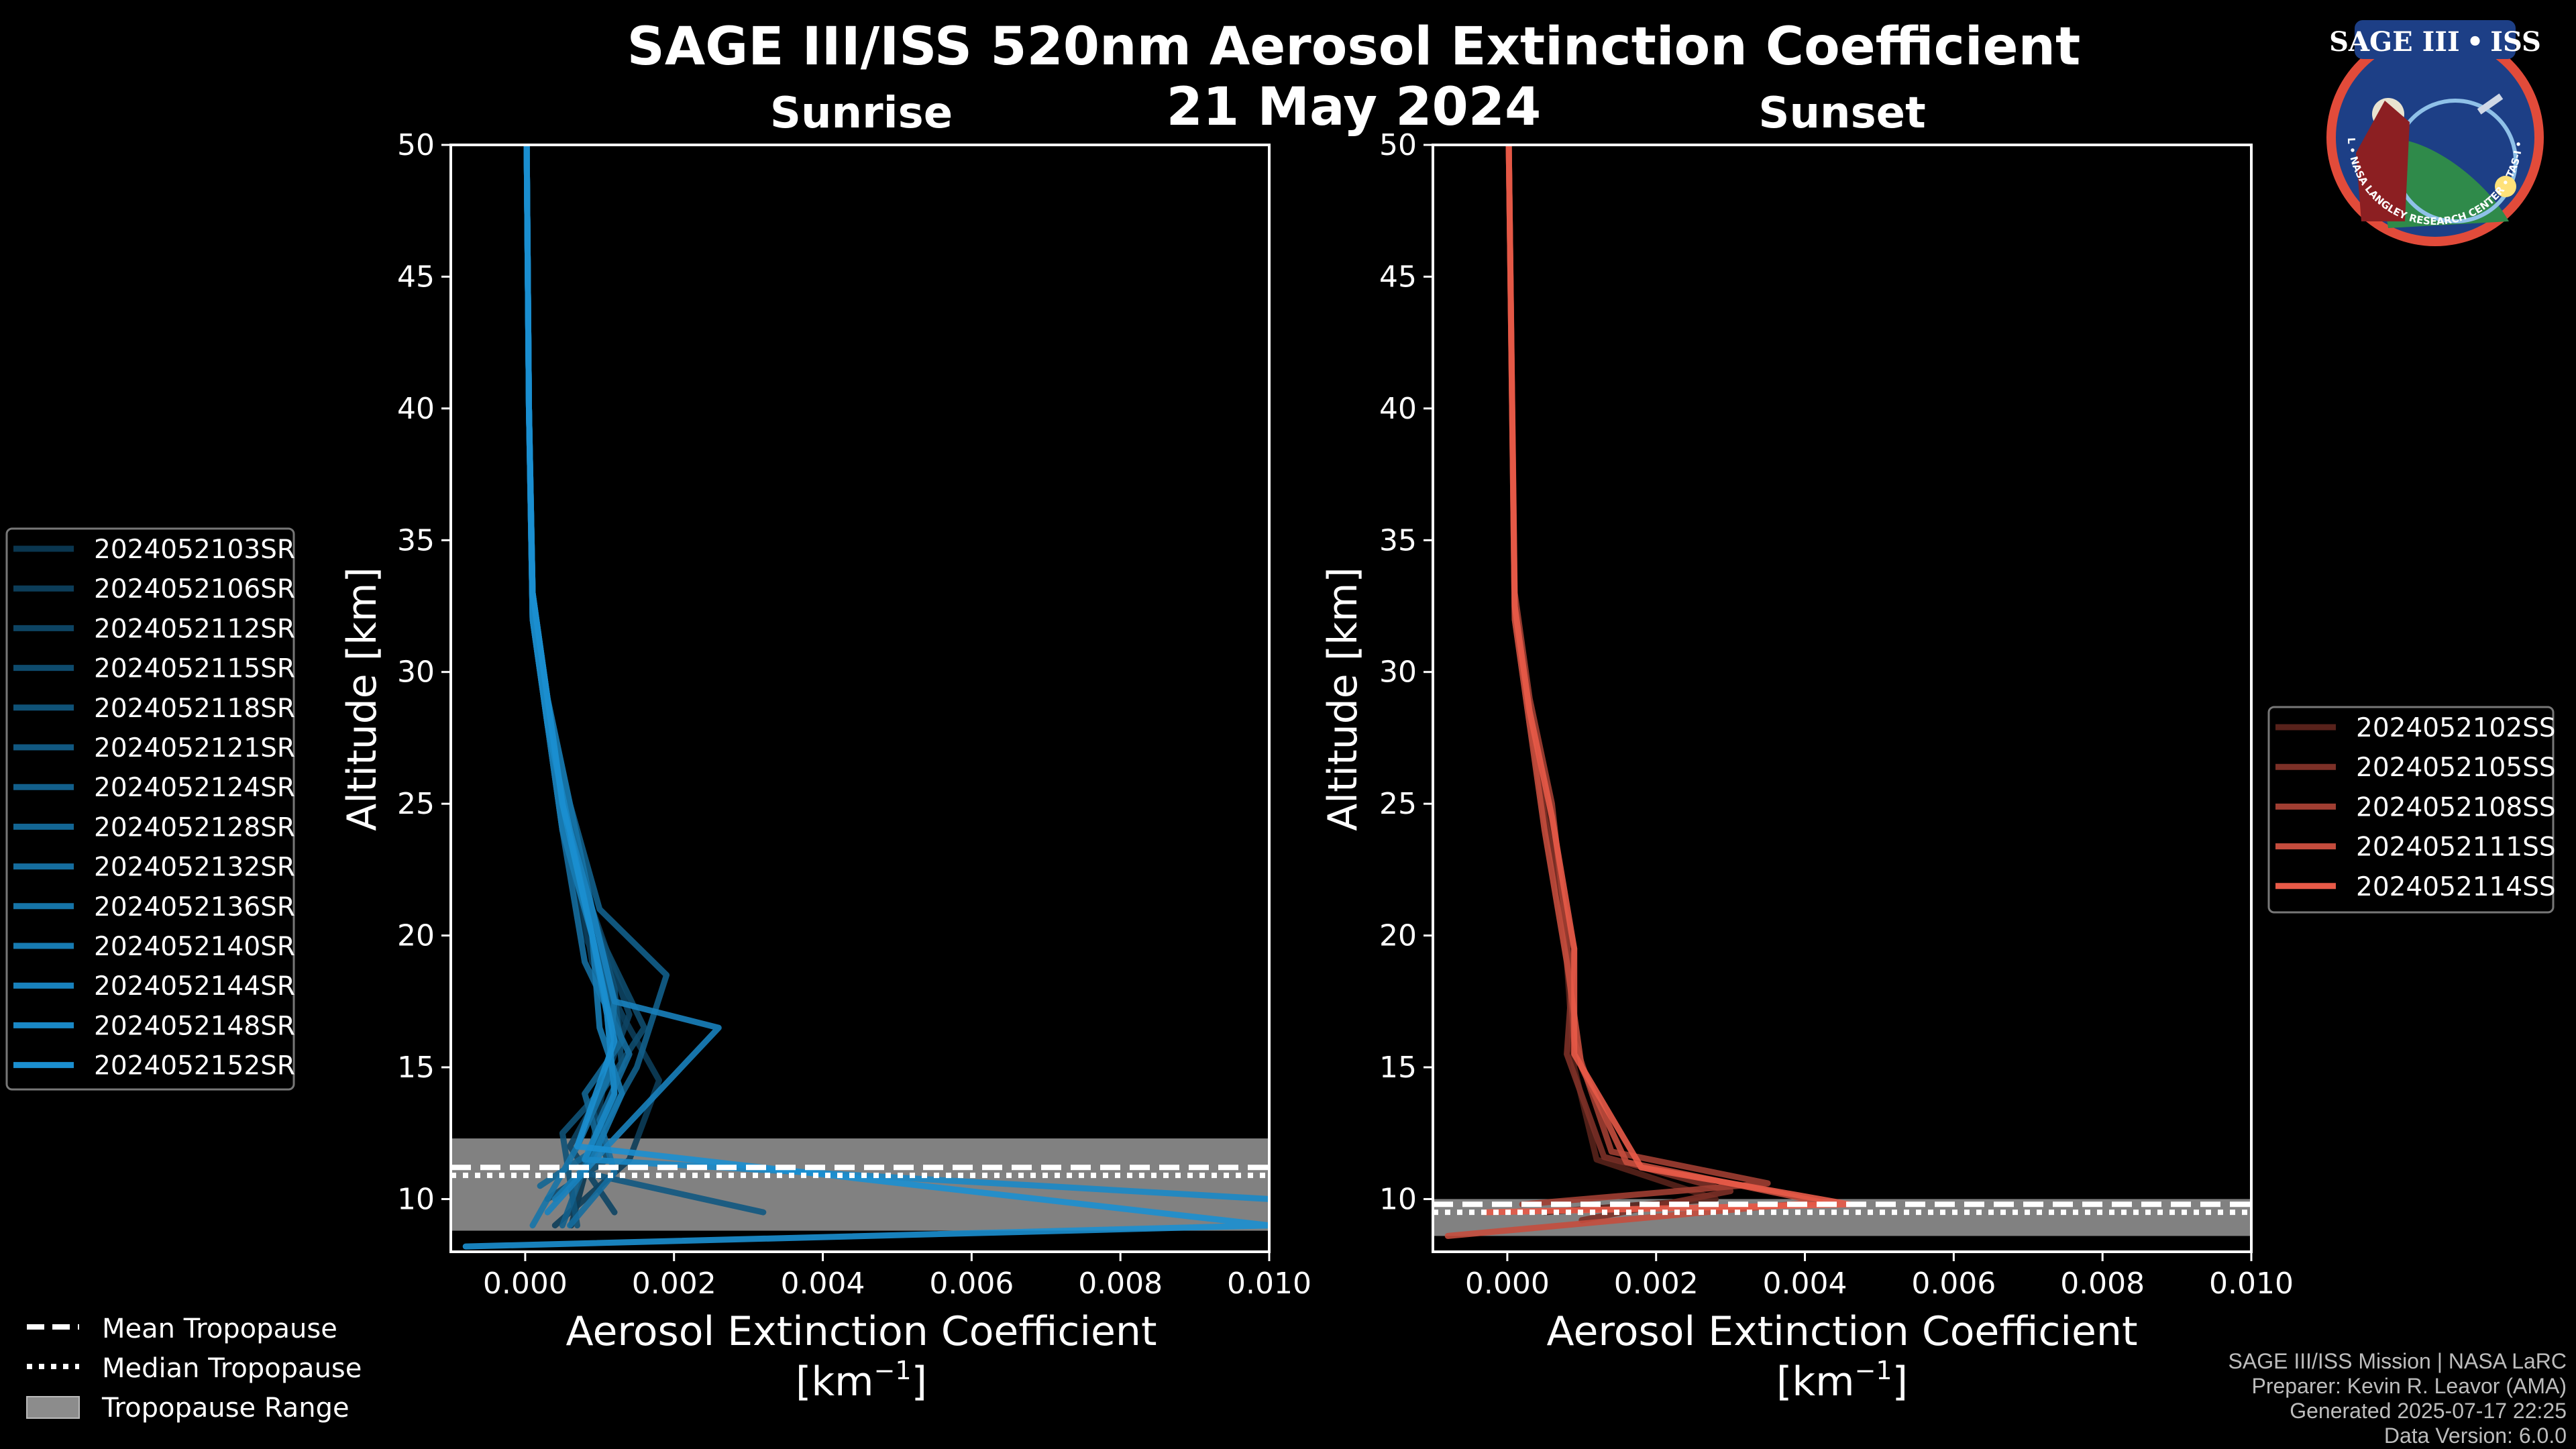  What do you see at coordinates (194, 788) in the screenshot?
I see `sunrise-legend-label: 2024052124SR` at bounding box center [194, 788].